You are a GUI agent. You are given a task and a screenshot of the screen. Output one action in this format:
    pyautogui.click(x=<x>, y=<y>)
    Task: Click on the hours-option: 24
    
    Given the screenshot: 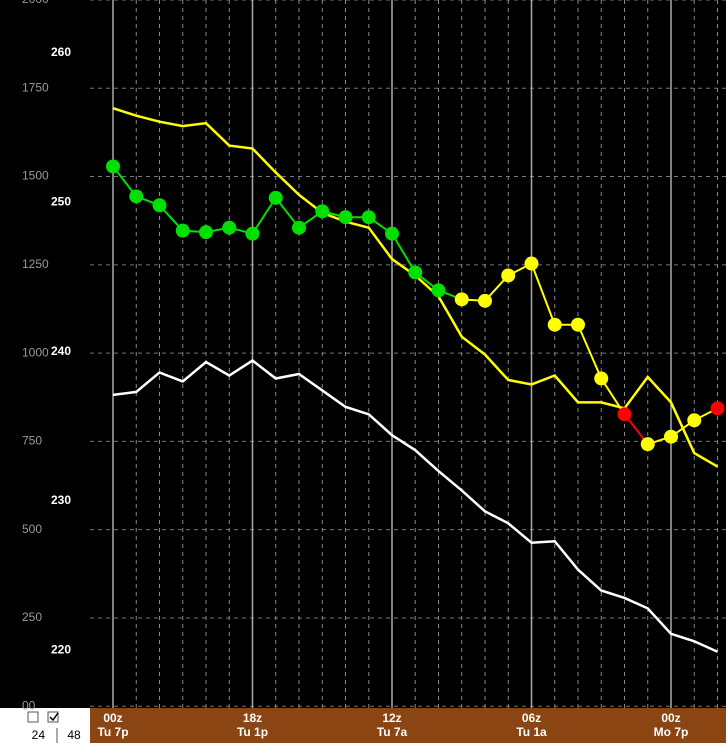 What is the action you would take?
    pyautogui.click(x=39, y=735)
    